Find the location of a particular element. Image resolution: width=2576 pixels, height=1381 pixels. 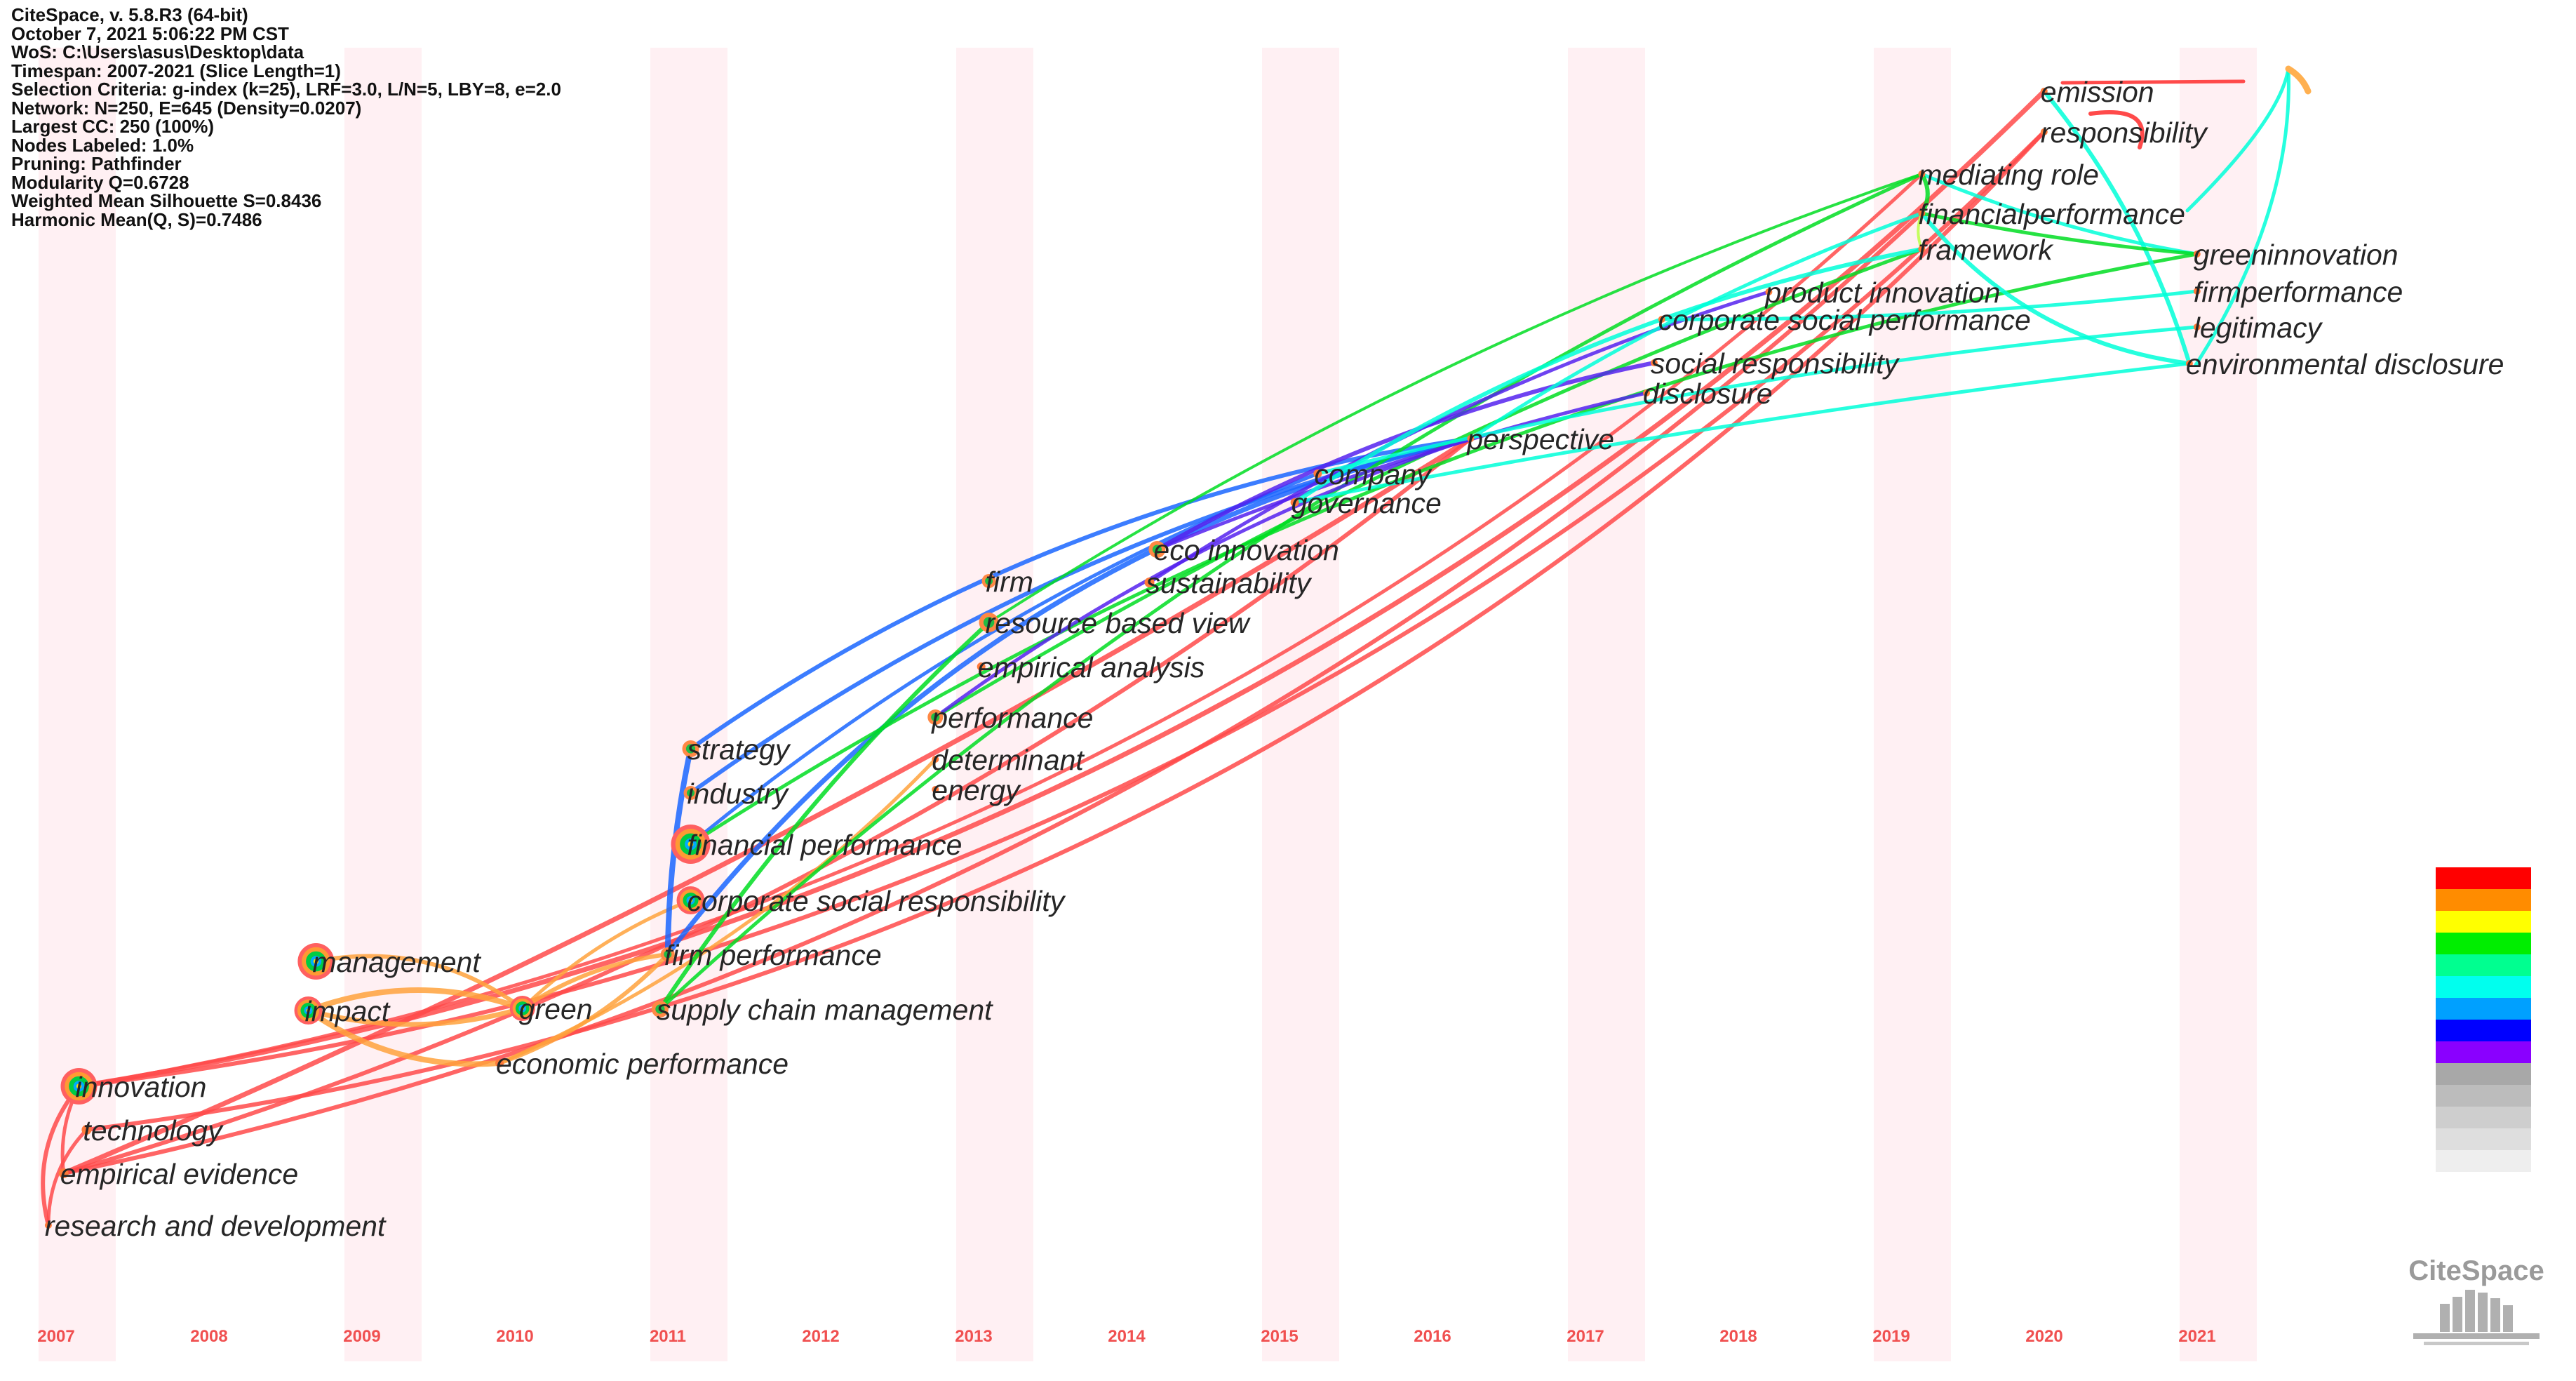

label-emission: emission is located at coordinates (2098, 92).